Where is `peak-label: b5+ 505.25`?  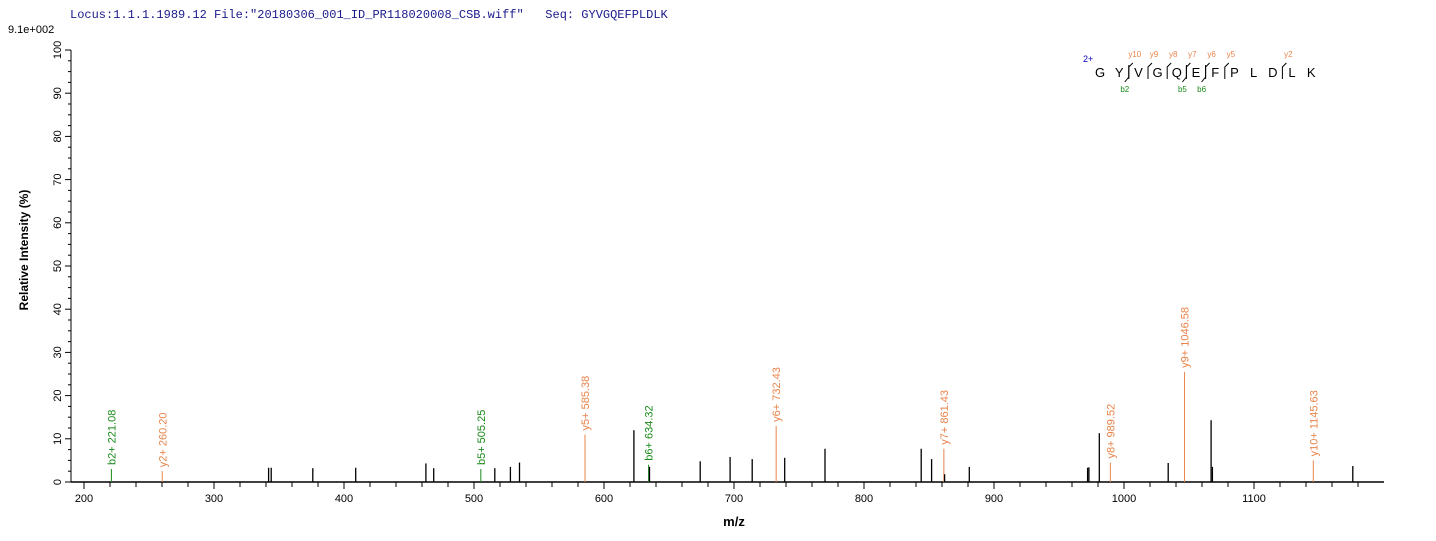
peak-label: b5+ 505.25 is located at coordinates (482, 437).